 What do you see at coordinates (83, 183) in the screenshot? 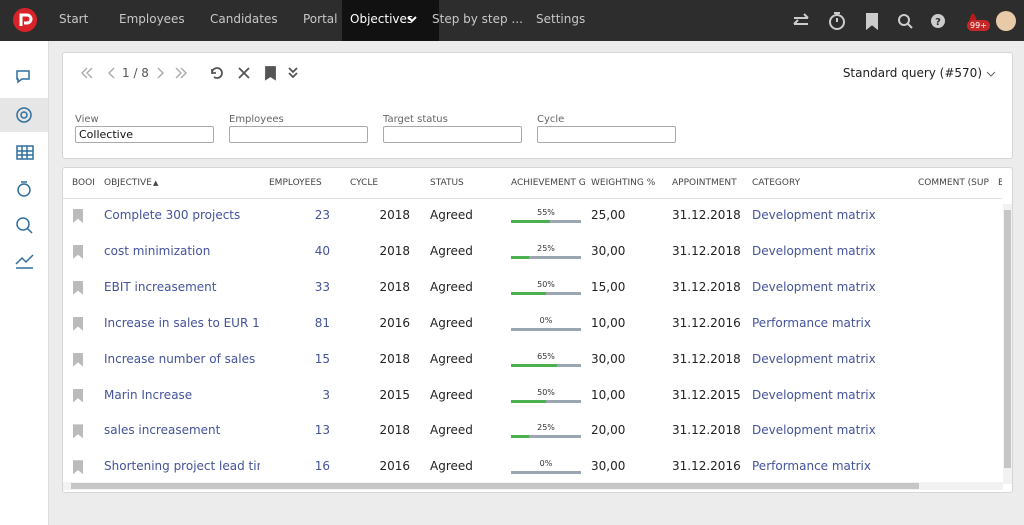
I see `column-header: BOOI` at bounding box center [83, 183].